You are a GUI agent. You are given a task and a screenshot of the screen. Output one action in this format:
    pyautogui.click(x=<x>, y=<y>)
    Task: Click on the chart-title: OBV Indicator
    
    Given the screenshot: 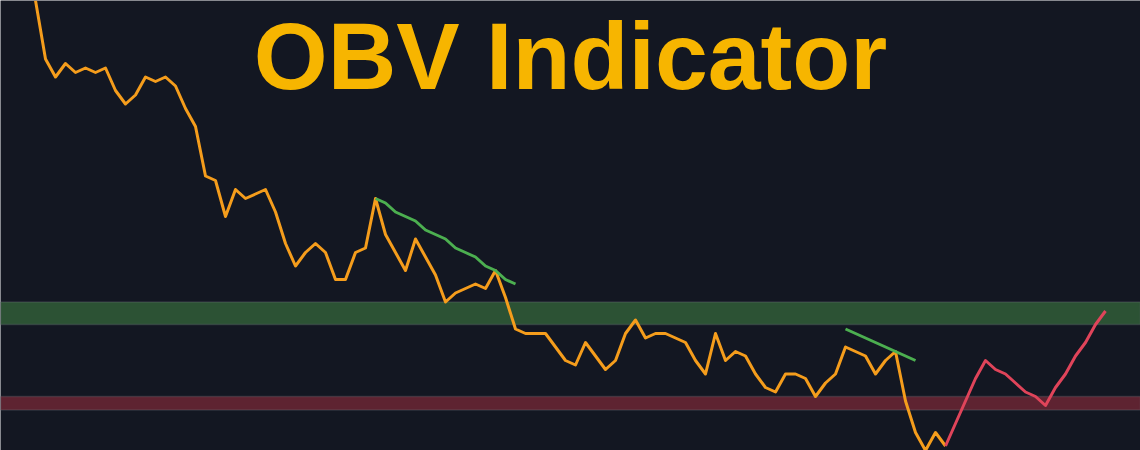 What is the action you would take?
    pyautogui.click(x=570, y=55)
    